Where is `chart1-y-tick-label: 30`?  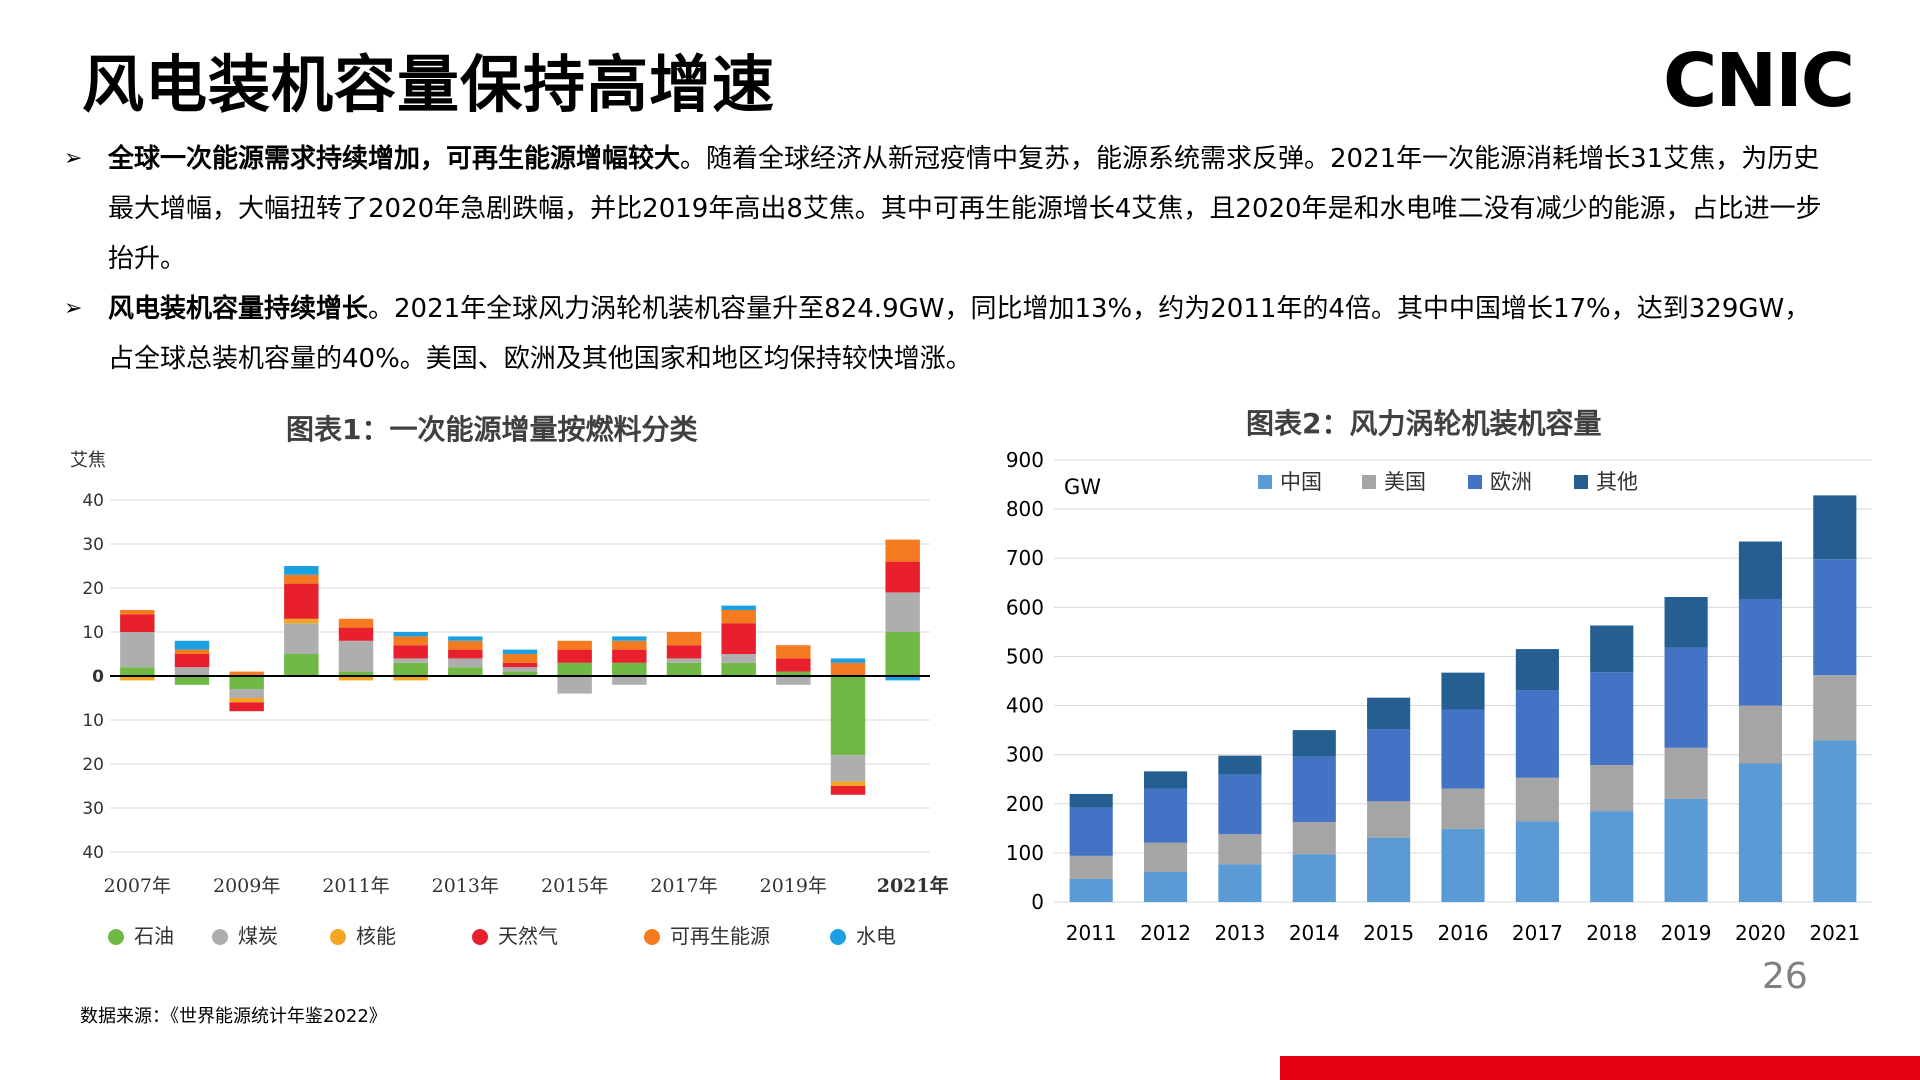 chart1-y-tick-label: 30 is located at coordinates (93, 809).